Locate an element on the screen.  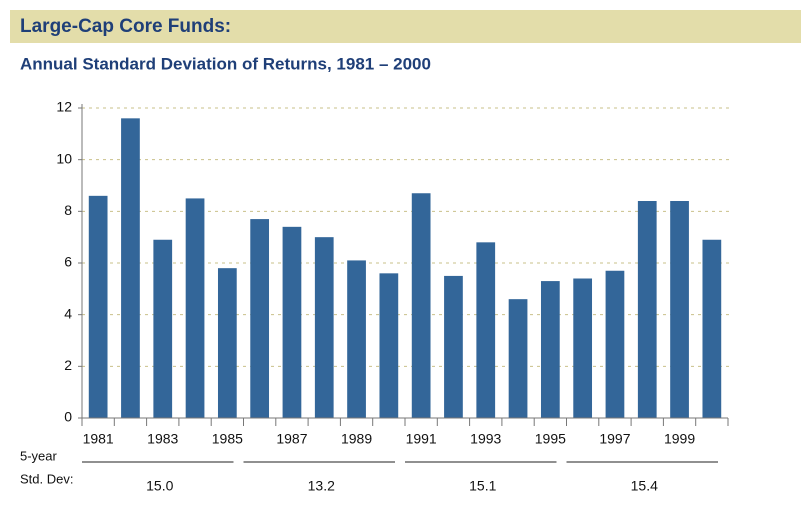
header-band is located at coordinates (405, 26).